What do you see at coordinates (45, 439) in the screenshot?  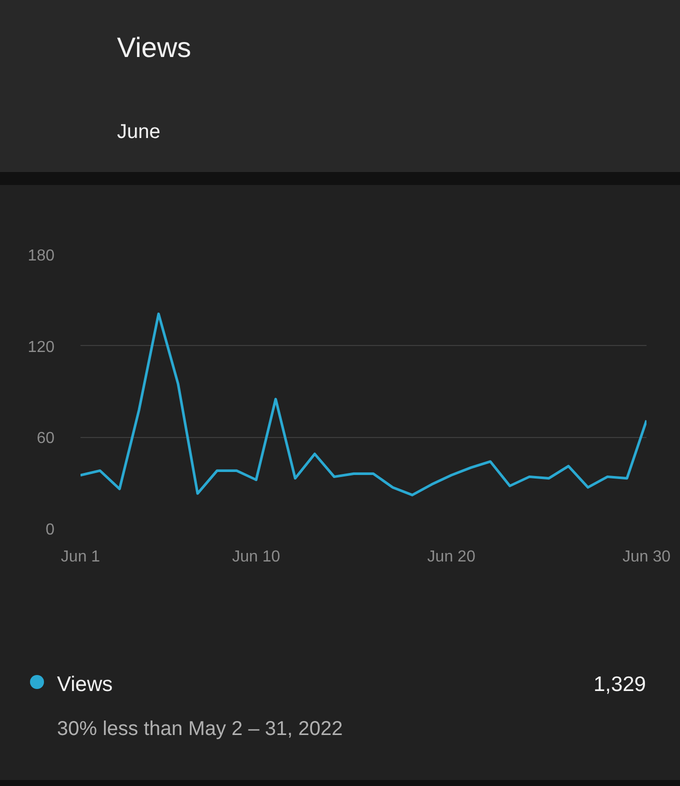 I see `y-tick-label: 60` at bounding box center [45, 439].